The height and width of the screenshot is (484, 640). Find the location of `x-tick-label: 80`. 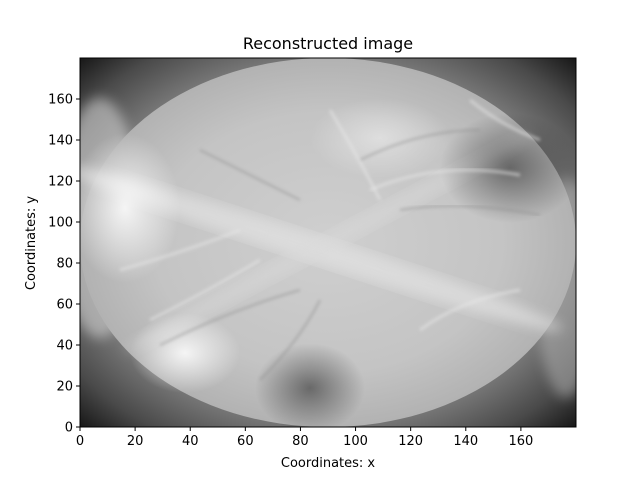

x-tick-label: 80 is located at coordinates (300, 441).